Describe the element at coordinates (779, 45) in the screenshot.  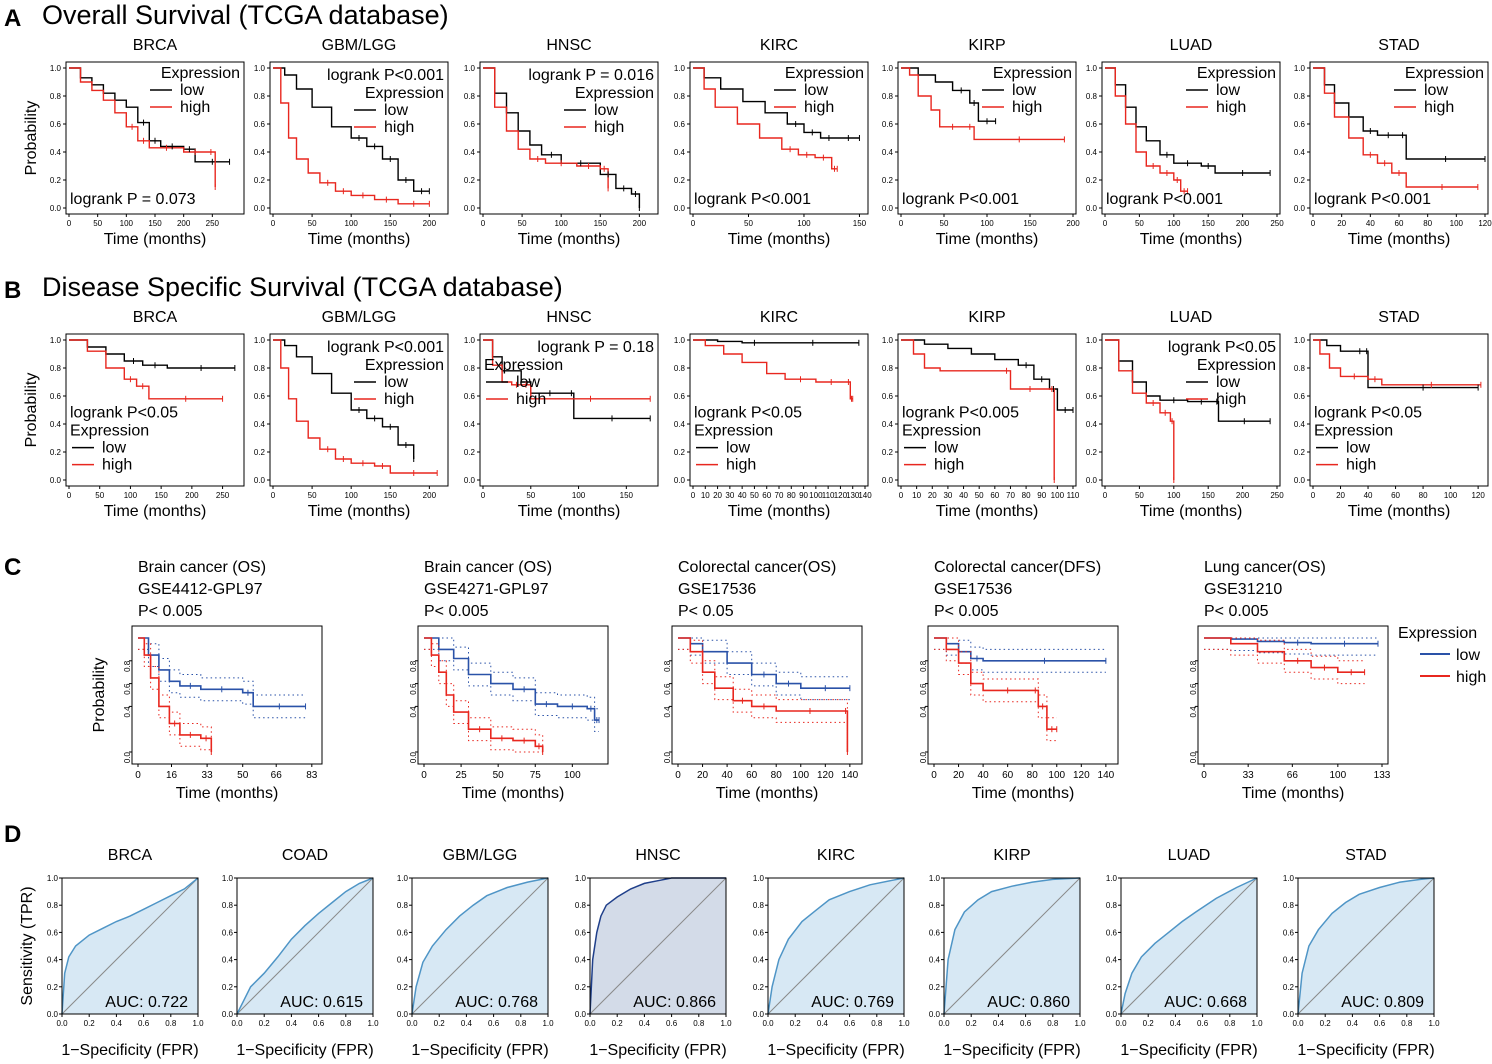
I see `plot-title: KIRC` at that location.